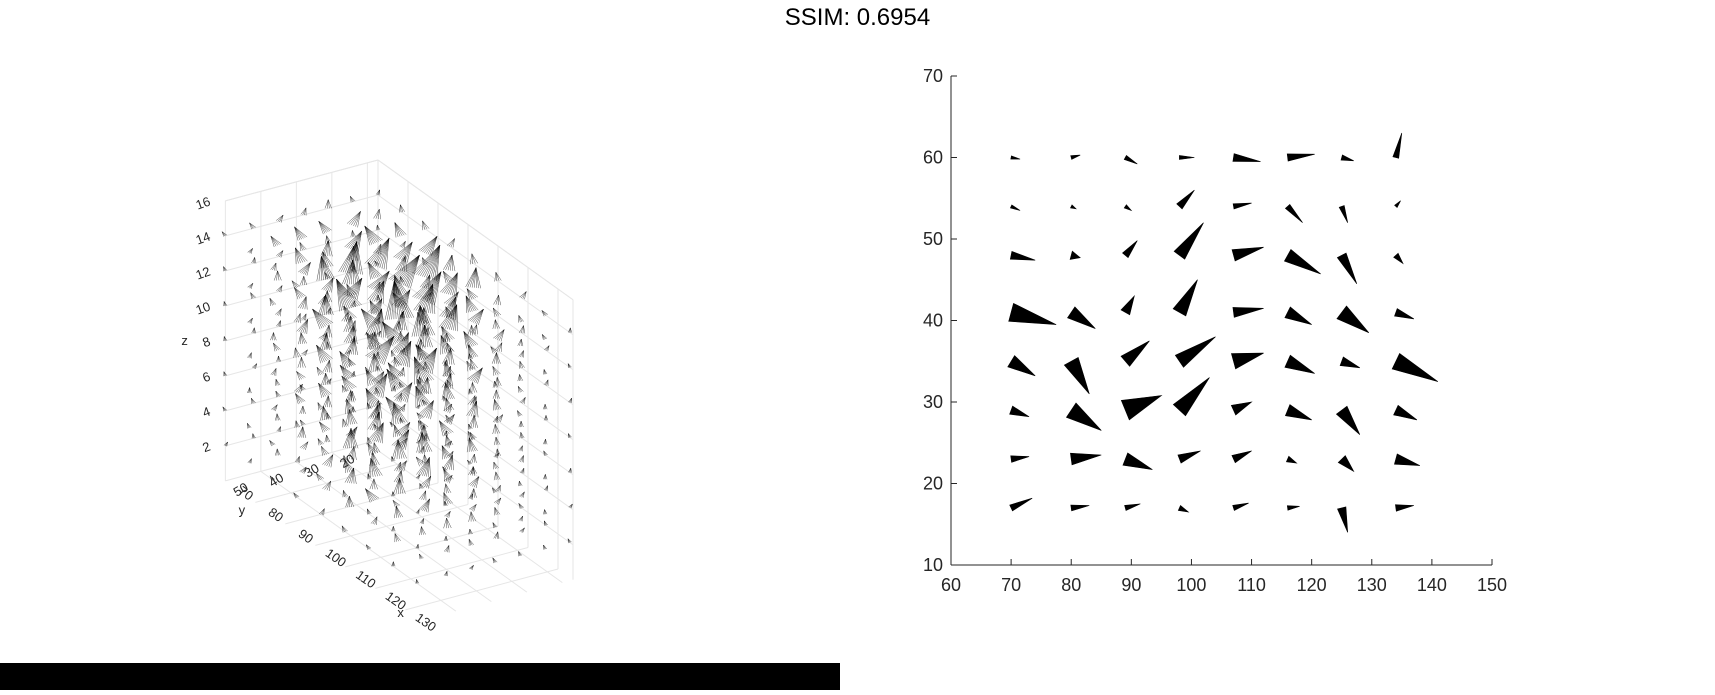 Image resolution: width=1715 pixels, height=695 pixels. What do you see at coordinates (426, 622) in the screenshot?
I see `x-tick-label: 130` at bounding box center [426, 622].